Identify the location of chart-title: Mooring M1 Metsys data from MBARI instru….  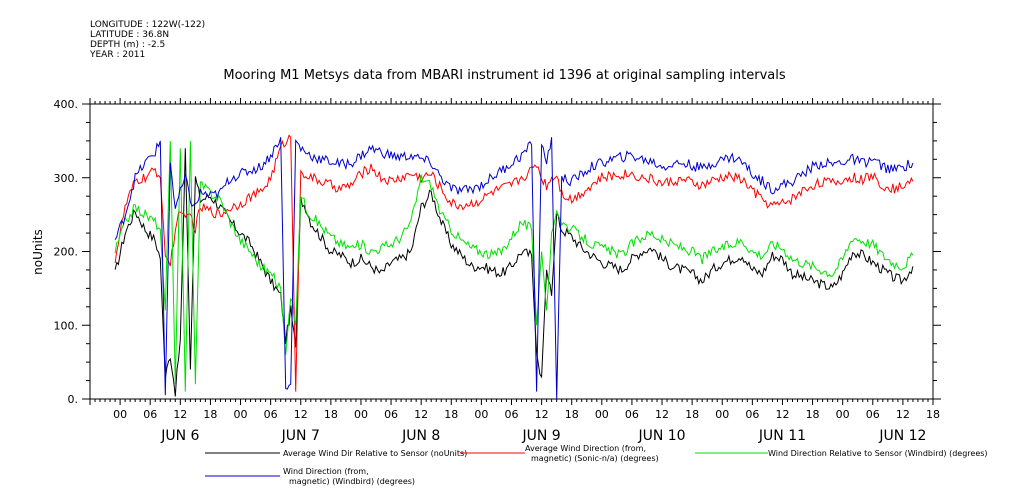
(504, 75).